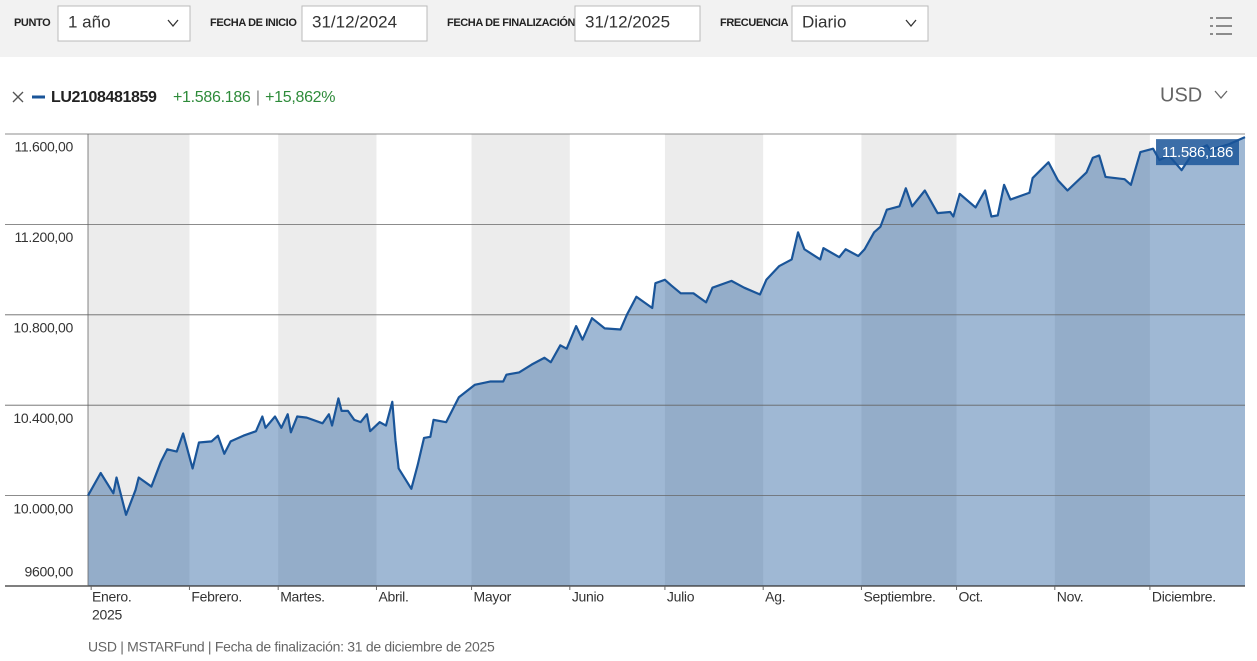  Describe the element at coordinates (302, 597) in the screenshot. I see `x-tick-label: Martes.` at that location.